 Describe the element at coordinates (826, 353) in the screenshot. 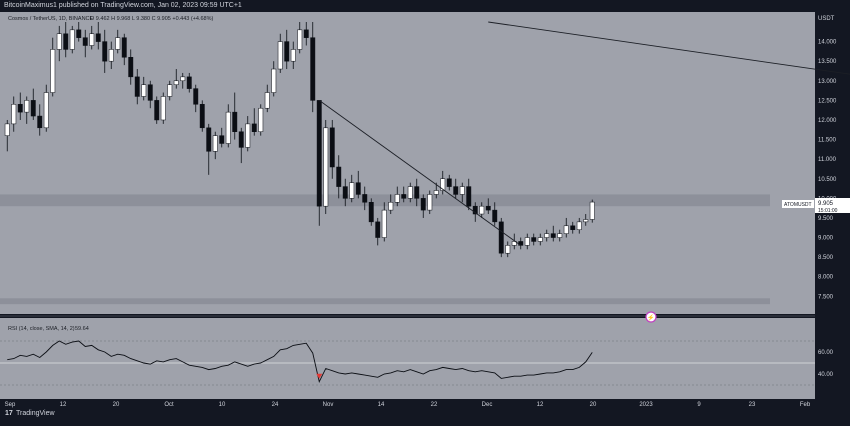

I see `rsi-tick-label: 60.00` at that location.